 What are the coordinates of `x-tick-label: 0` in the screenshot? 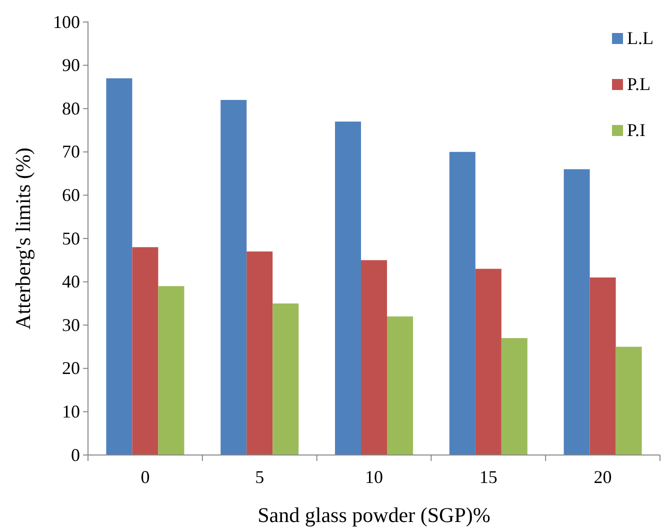 It's located at (145, 477).